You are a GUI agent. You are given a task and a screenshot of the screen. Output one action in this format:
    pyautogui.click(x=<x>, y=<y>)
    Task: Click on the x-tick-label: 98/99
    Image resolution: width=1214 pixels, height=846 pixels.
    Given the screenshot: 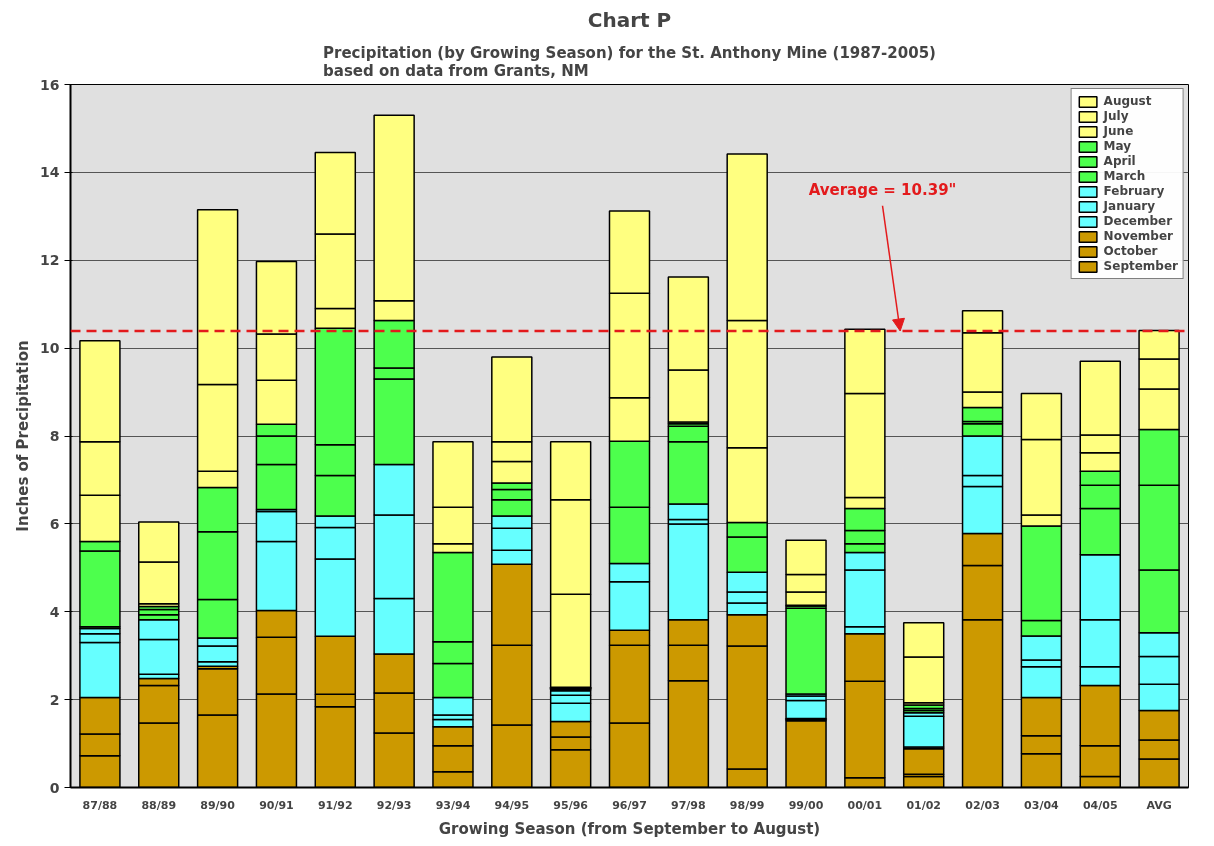 What is the action you would take?
    pyautogui.click(x=747, y=805)
    